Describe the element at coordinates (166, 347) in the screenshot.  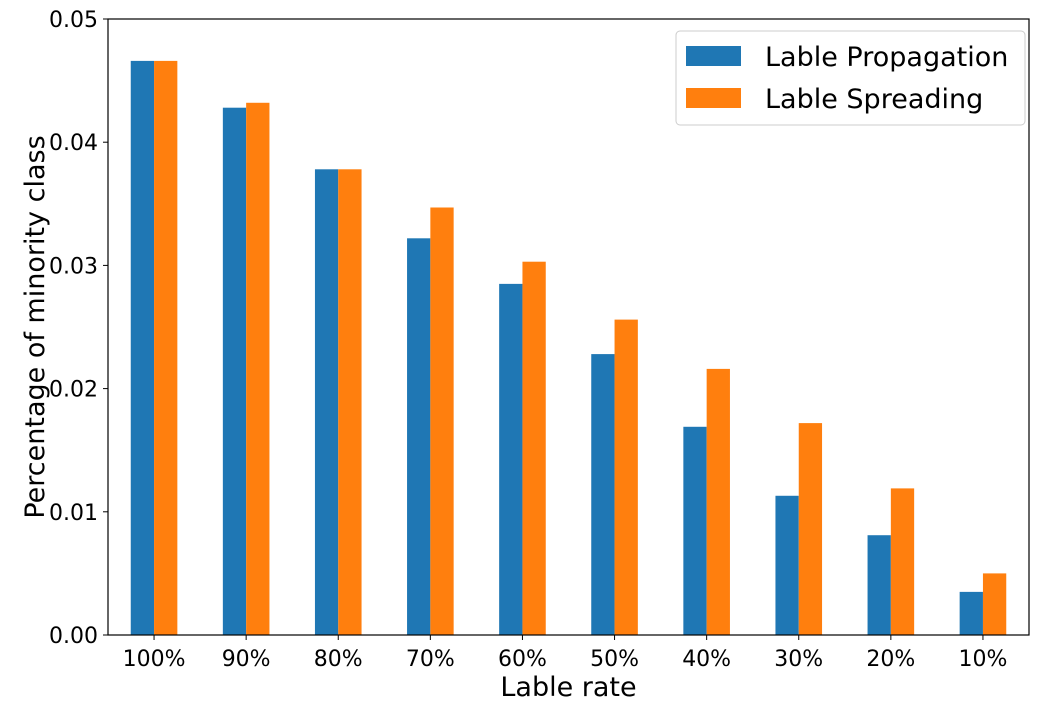
I see `bar-lable-spreading-100pct` at that location.